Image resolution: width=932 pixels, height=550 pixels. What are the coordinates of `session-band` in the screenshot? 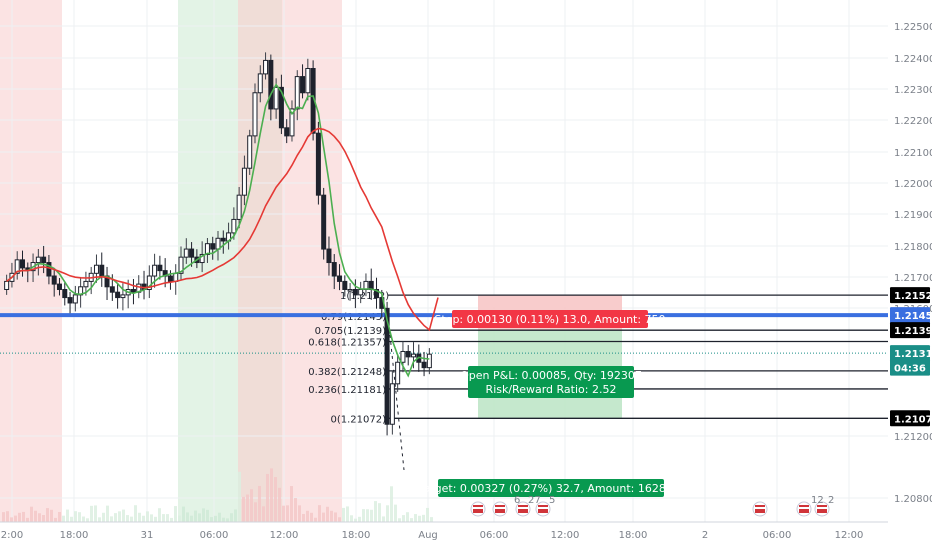 It's located at (31, 261).